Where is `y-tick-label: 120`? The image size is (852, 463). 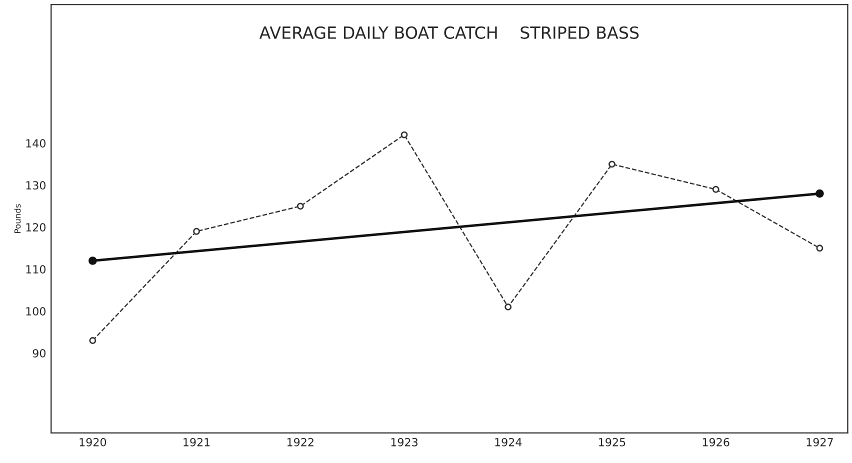 y-tick-label: 120 is located at coordinates (36, 227).